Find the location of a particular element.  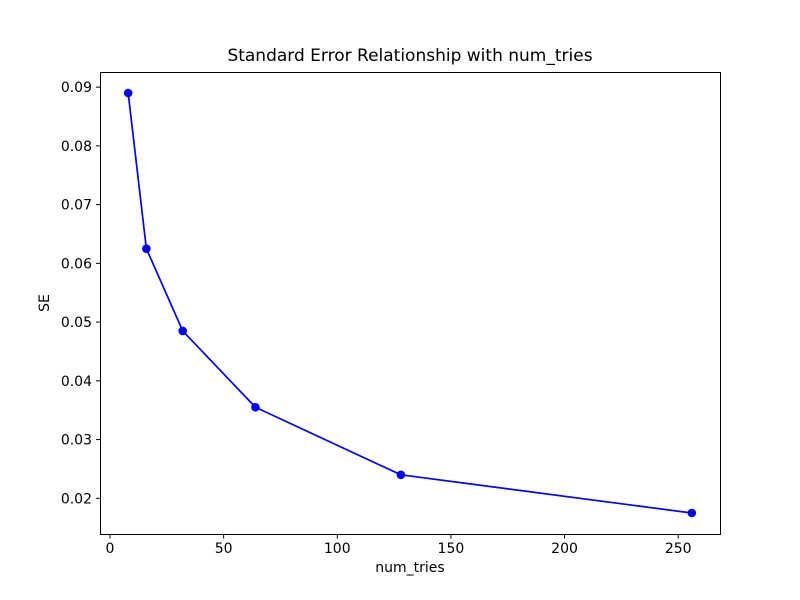

y-tick-label: 0.02 is located at coordinates (76, 499).